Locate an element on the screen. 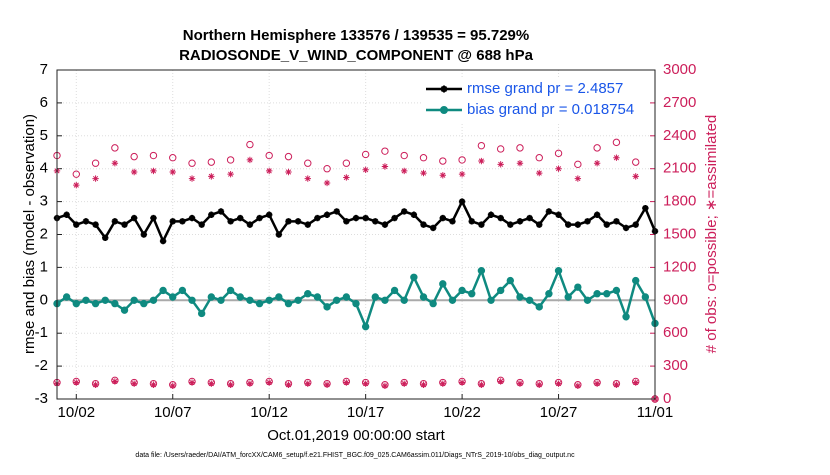 This screenshot has height=475, width=830. y-tick-label: 3 is located at coordinates (44, 201).